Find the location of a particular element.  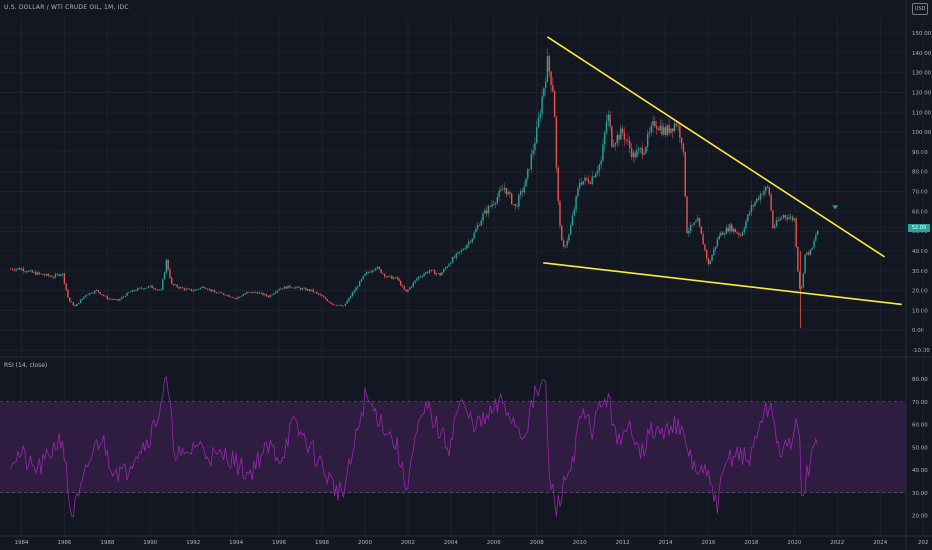

y-tick-label: 140.00 is located at coordinates (922, 54).